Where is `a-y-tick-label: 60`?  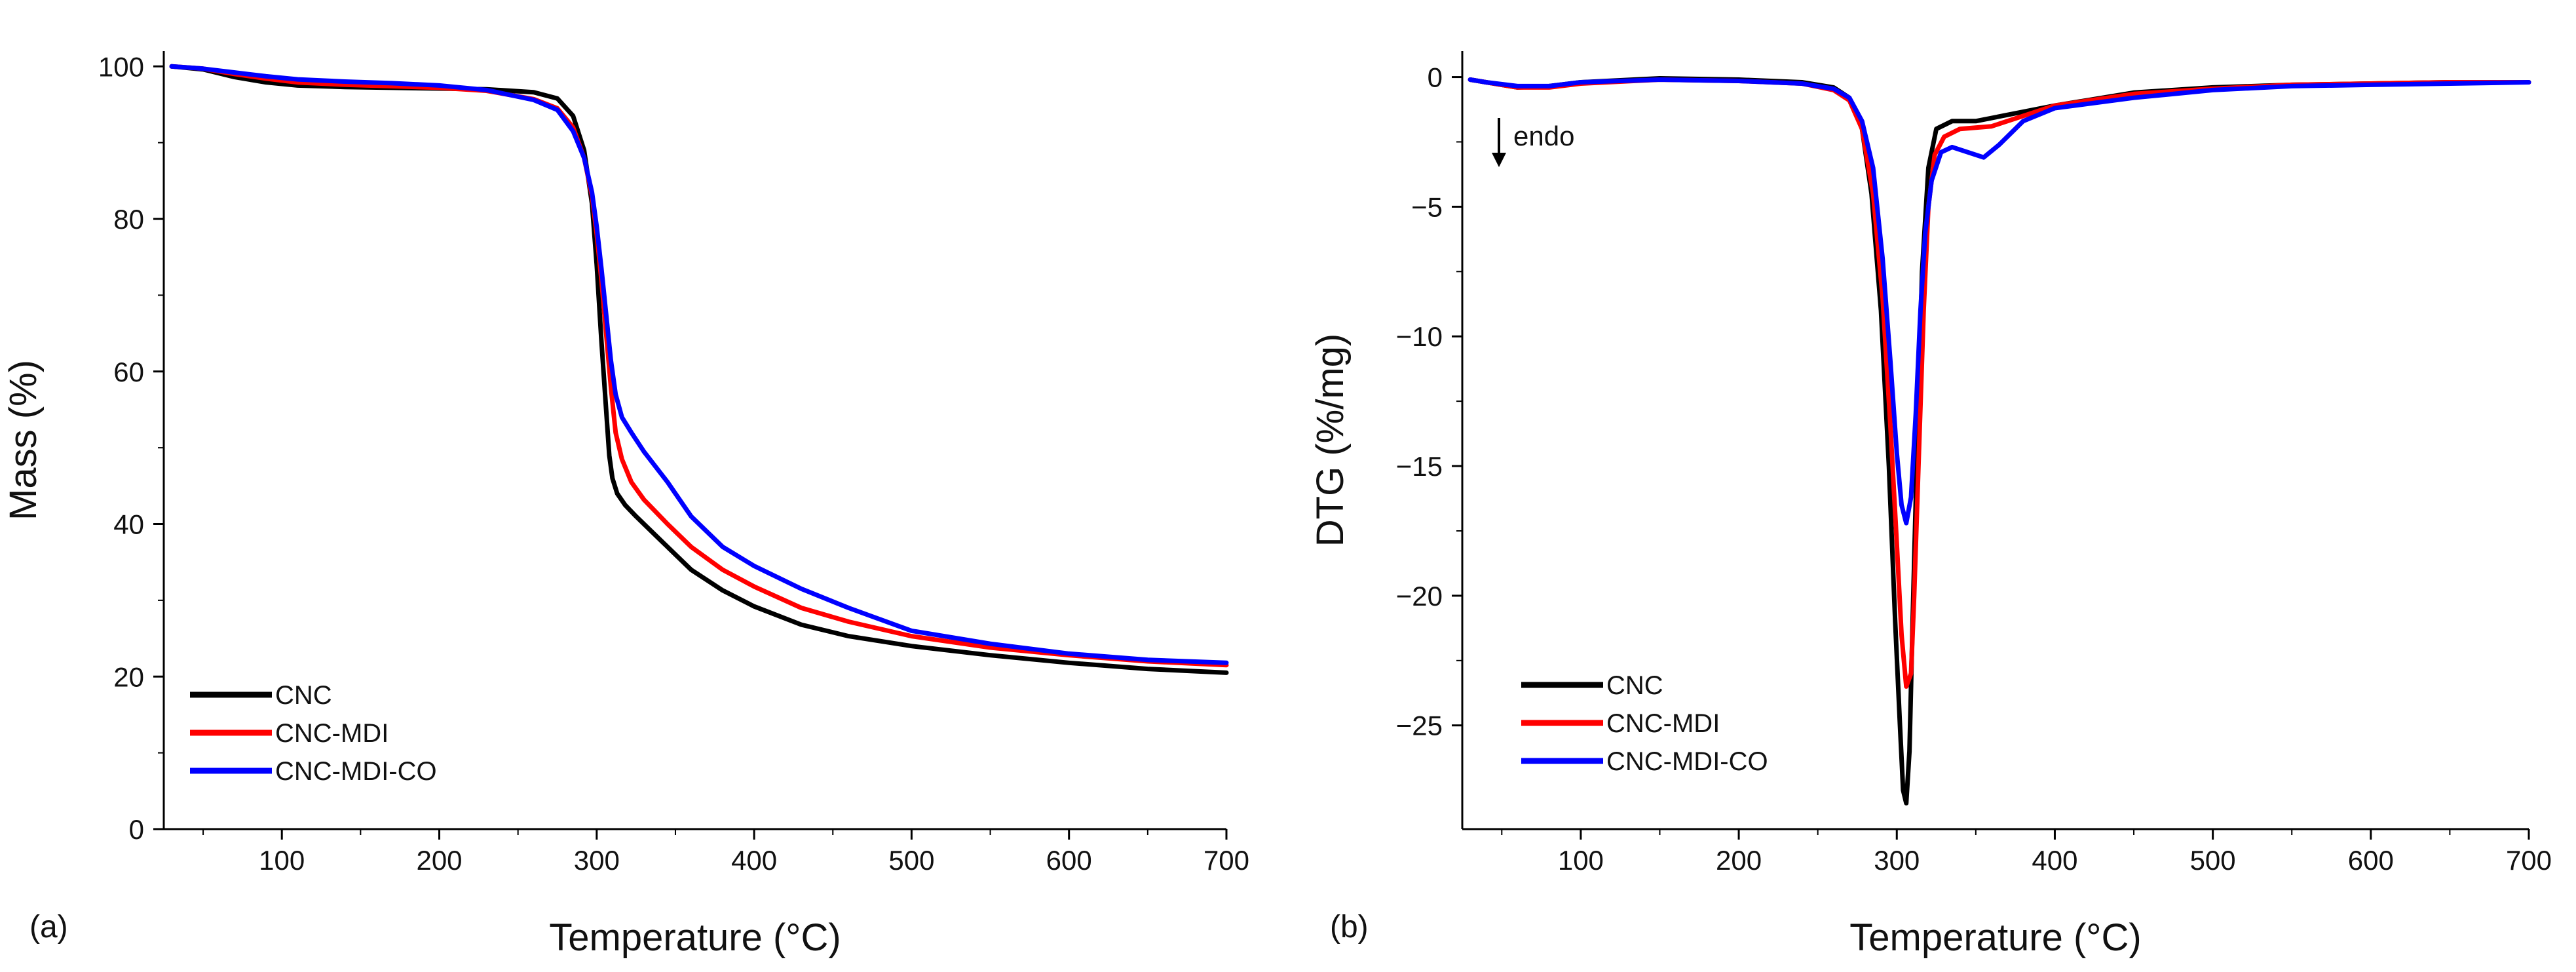
a-y-tick-label: 60 is located at coordinates (128, 372).